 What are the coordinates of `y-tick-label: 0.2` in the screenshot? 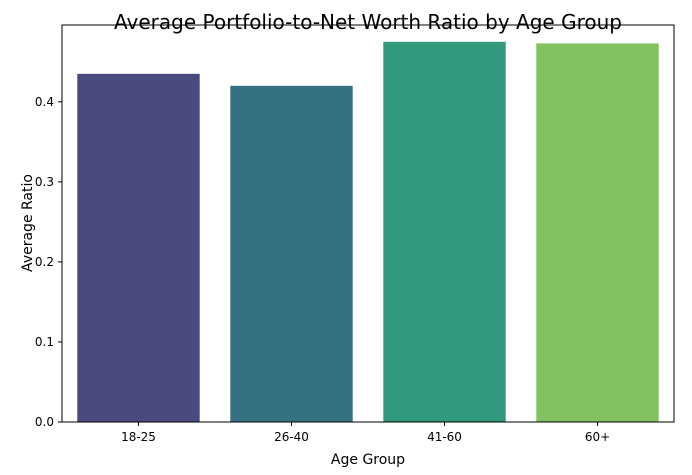 It's located at (44, 262).